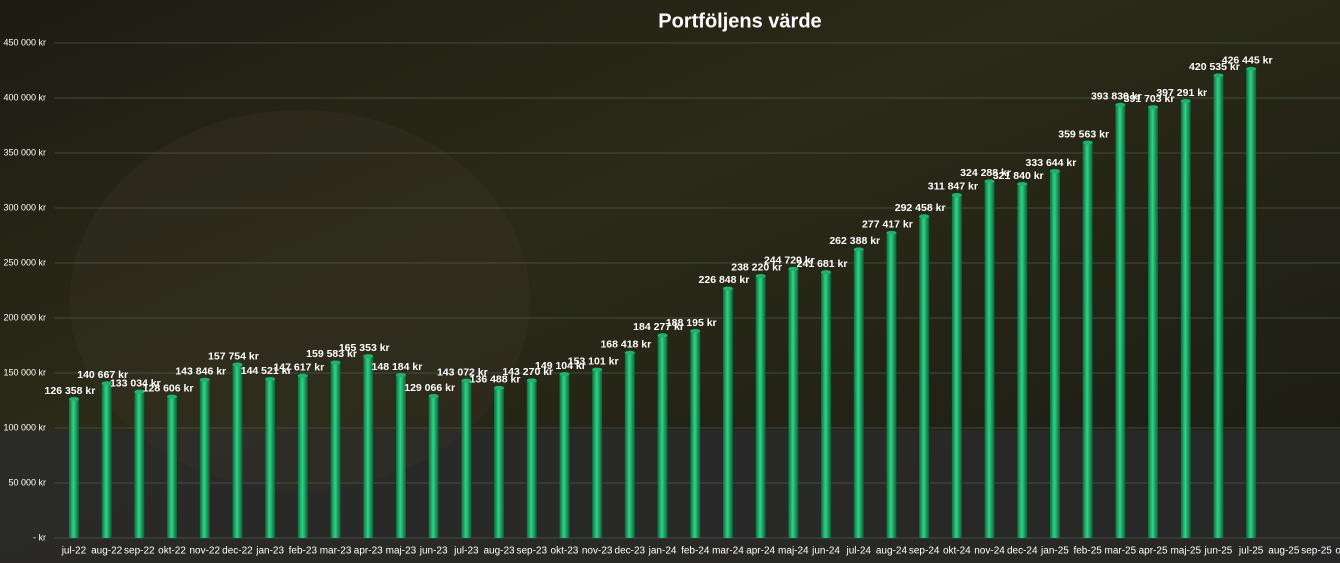 The height and width of the screenshot is (563, 1340). Describe the element at coordinates (822, 264) in the screenshot. I see `data-label: 241 681 kr` at that location.